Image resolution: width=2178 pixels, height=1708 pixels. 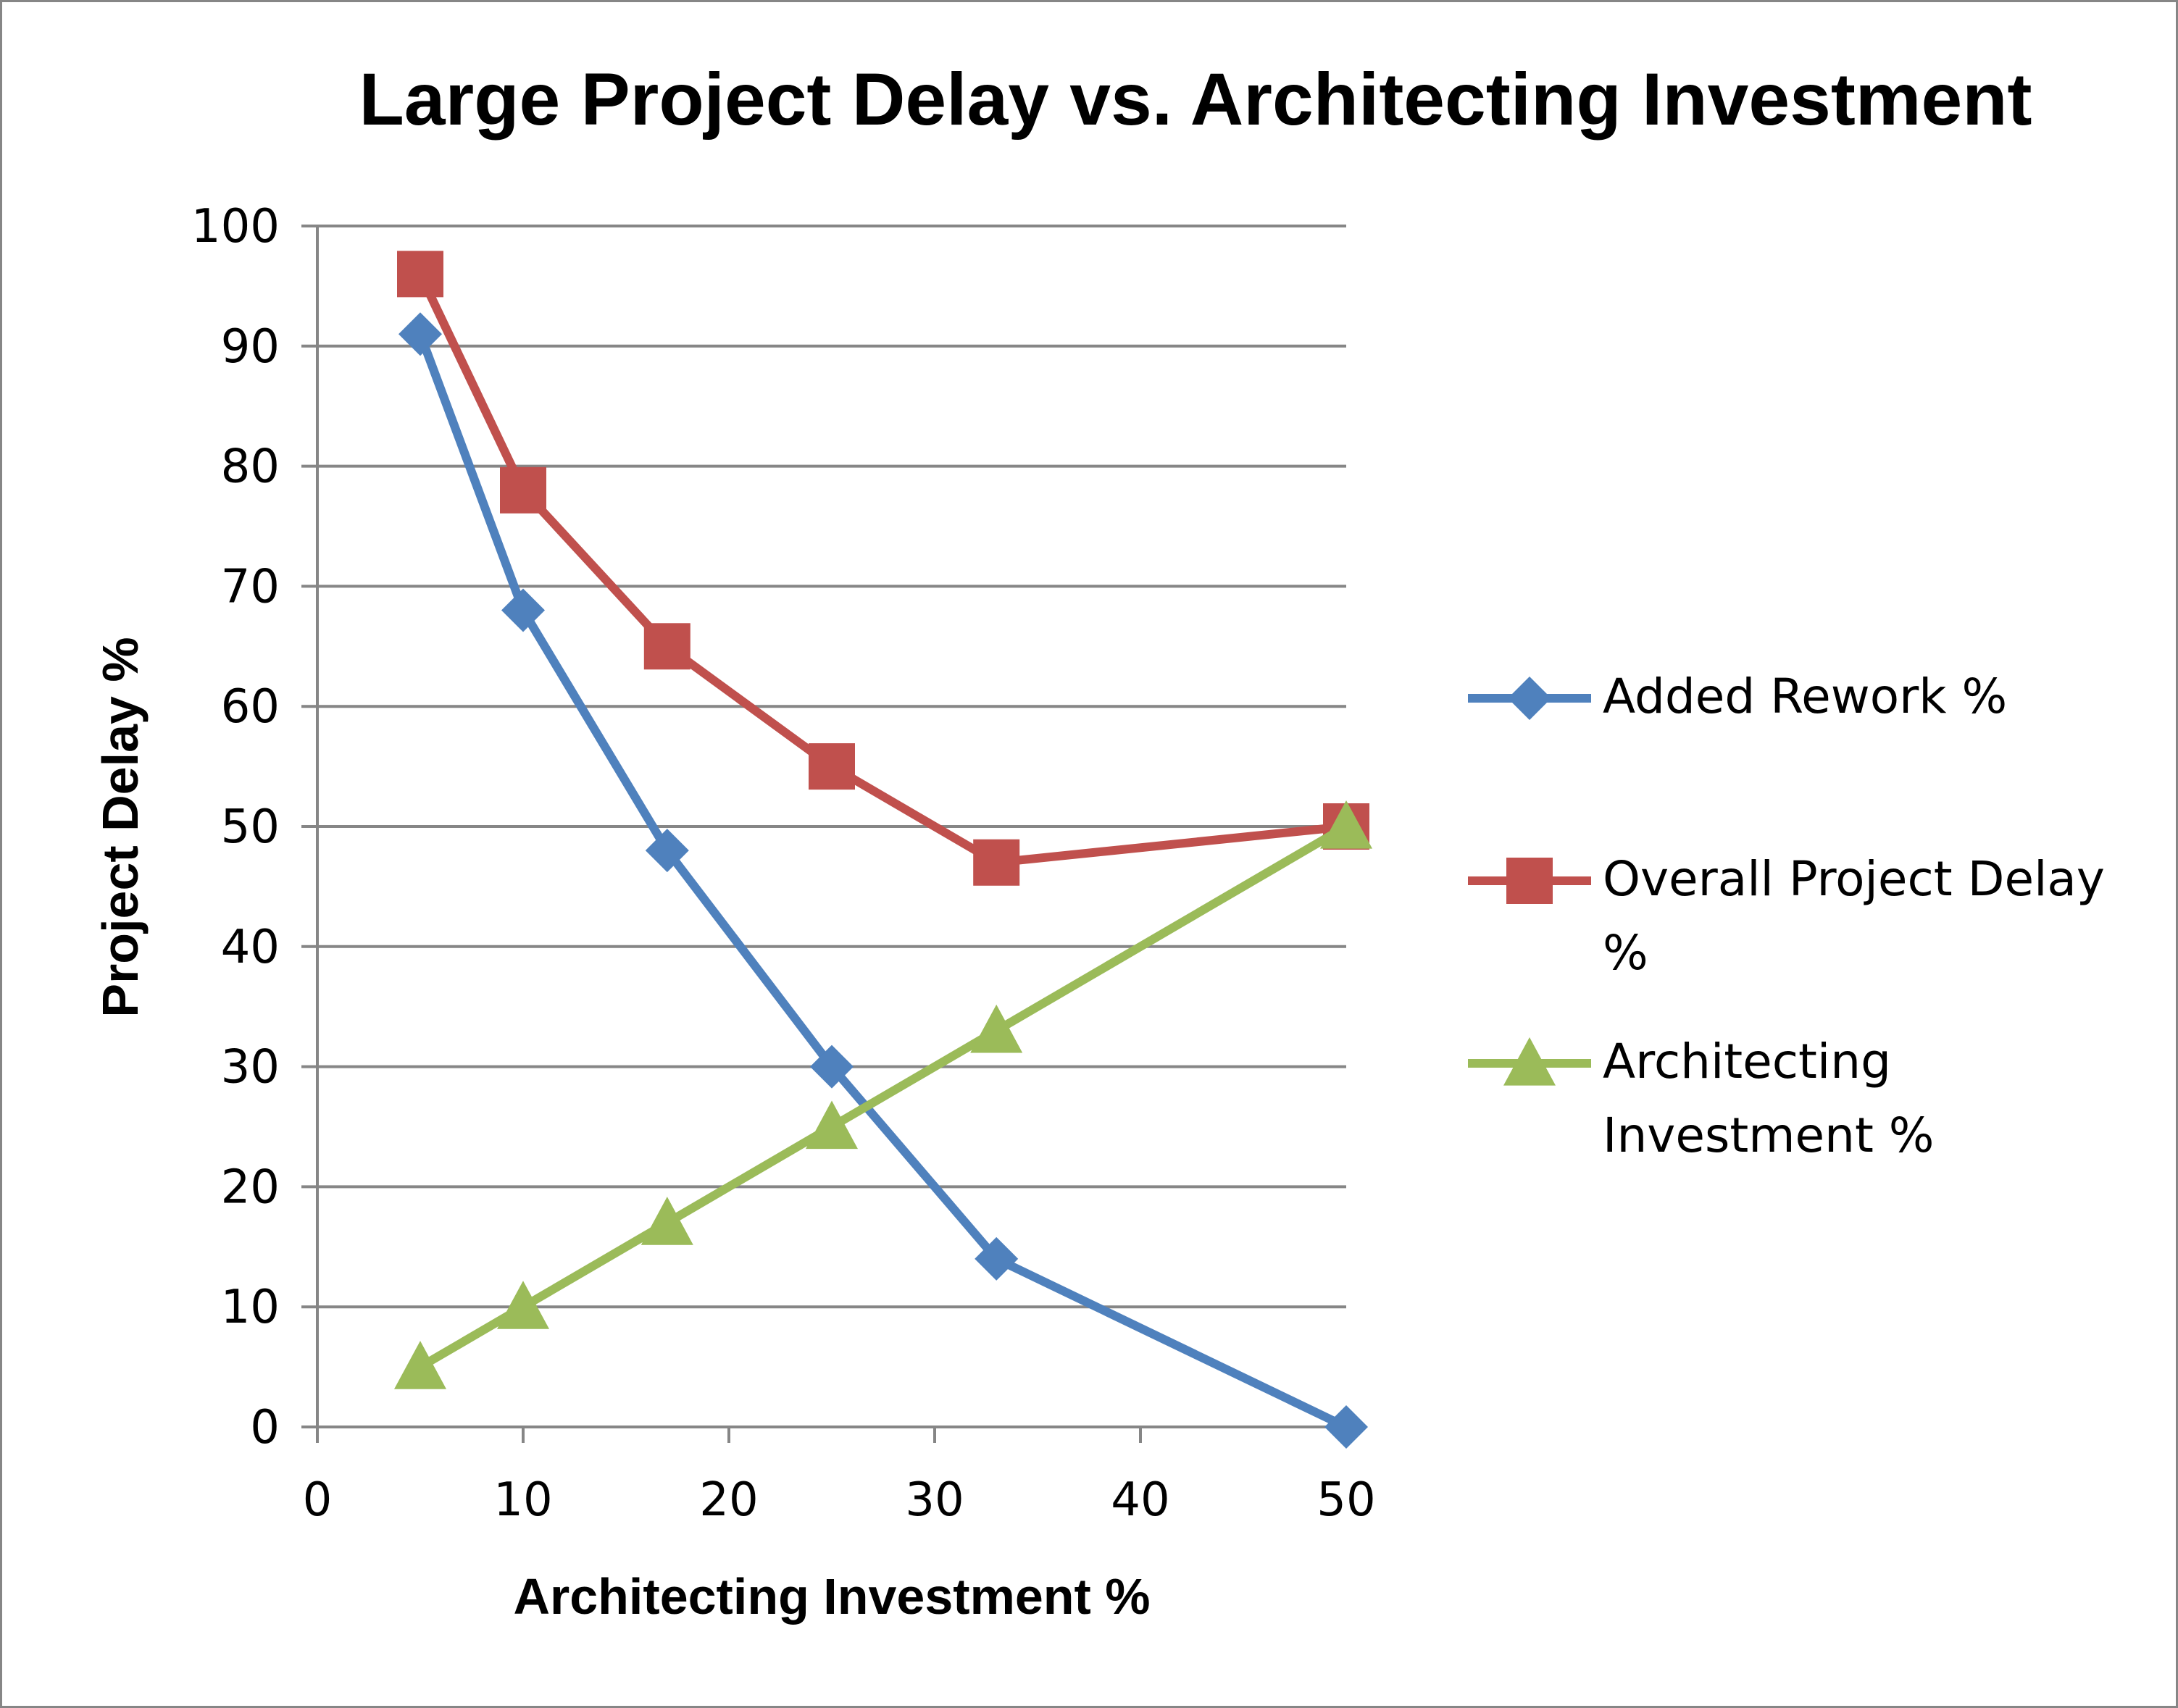 What do you see at coordinates (265, 1428) in the screenshot?
I see `y-tick-label: 0` at bounding box center [265, 1428].